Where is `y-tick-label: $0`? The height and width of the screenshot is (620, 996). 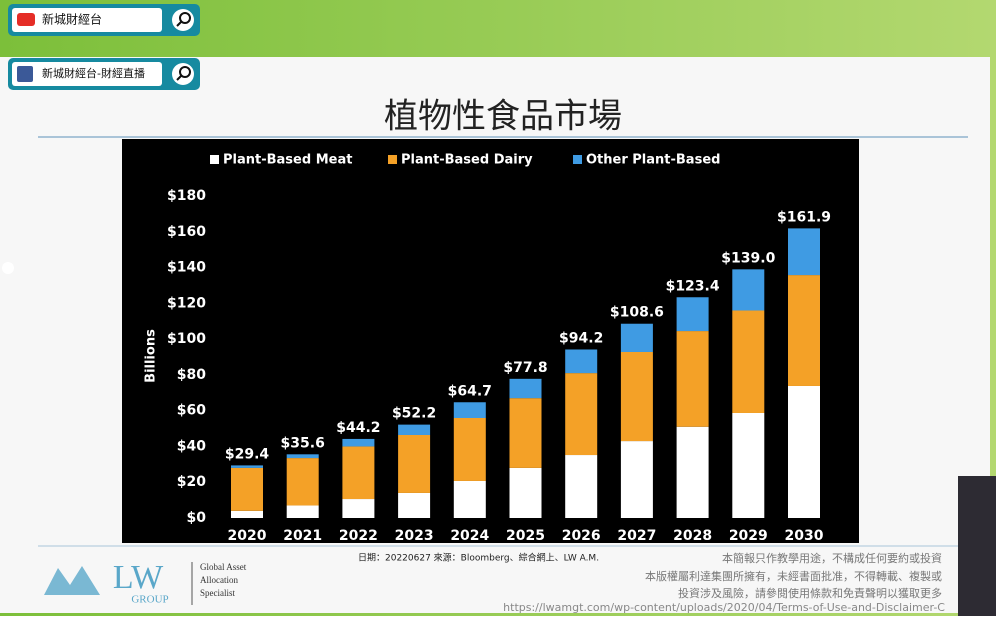 y-tick-label: $0 is located at coordinates (197, 518).